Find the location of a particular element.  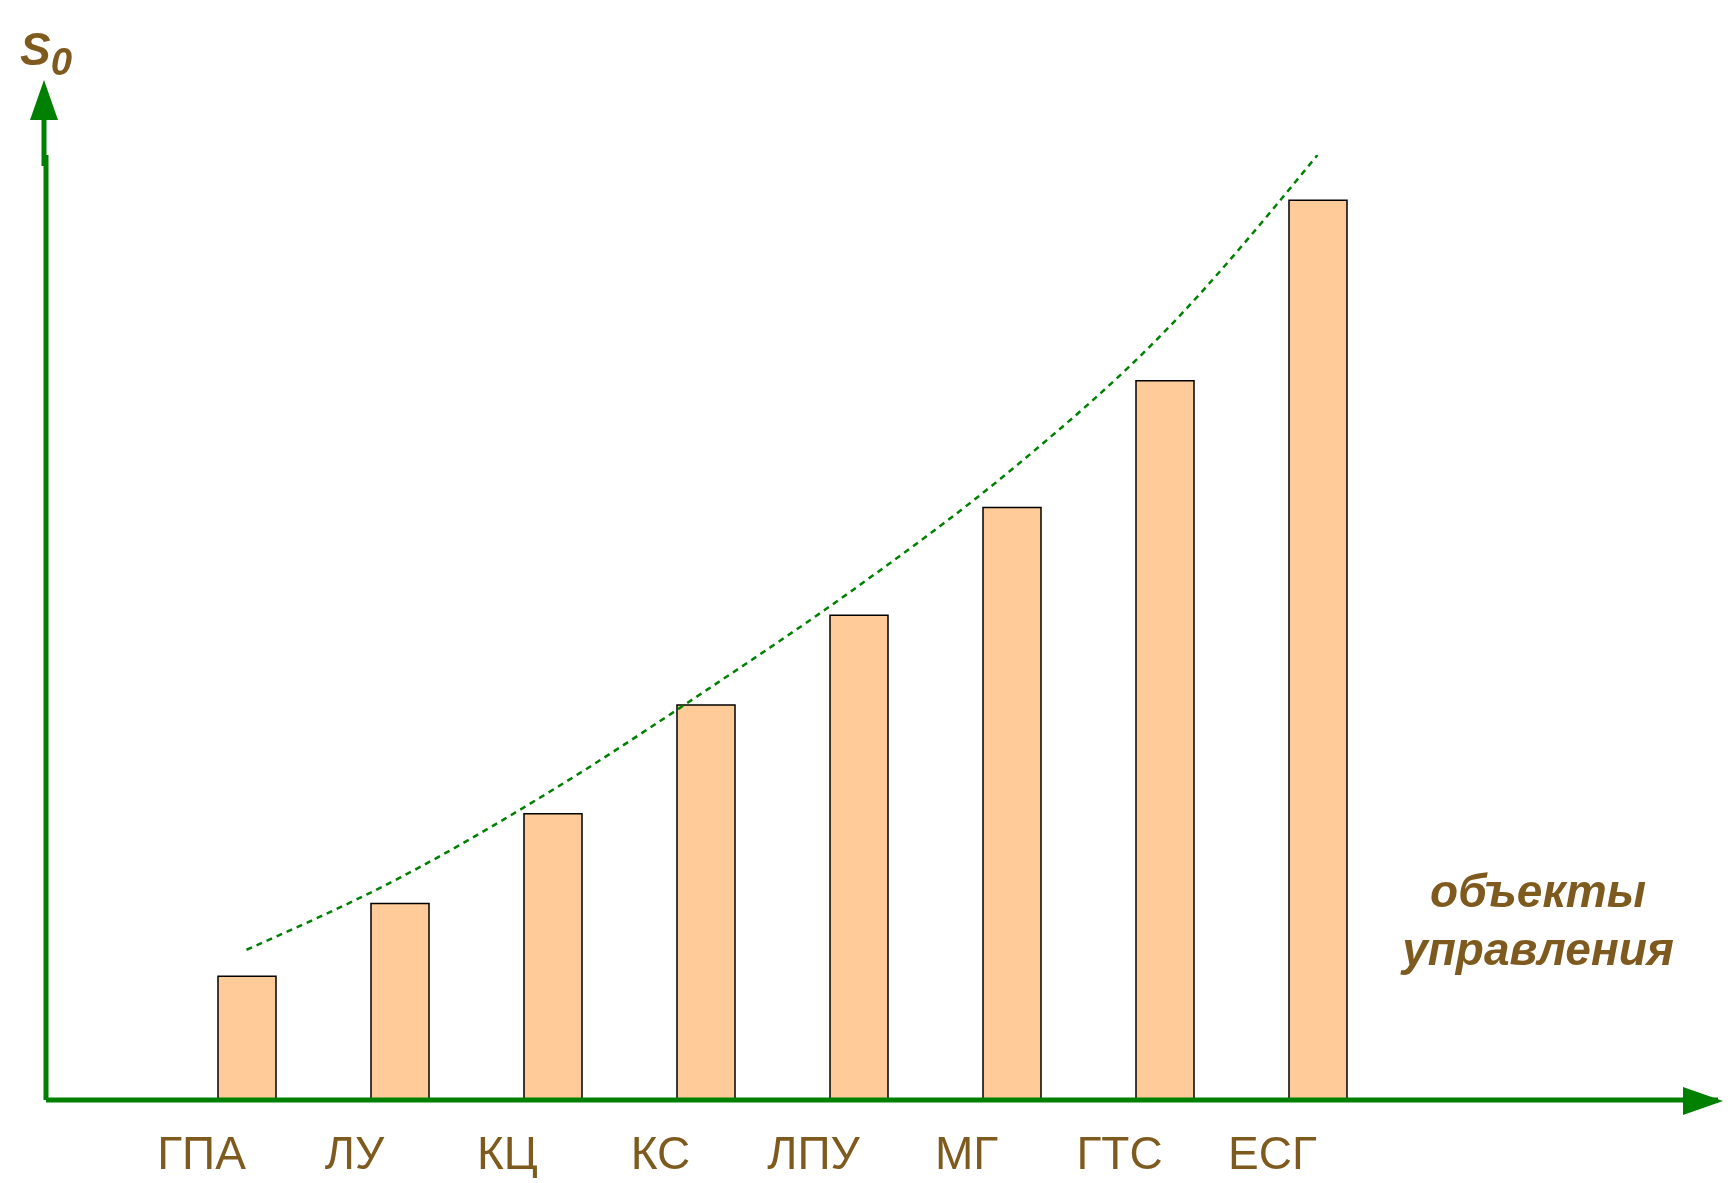

x-tick-label: ЛУ is located at coordinates (354, 1152).